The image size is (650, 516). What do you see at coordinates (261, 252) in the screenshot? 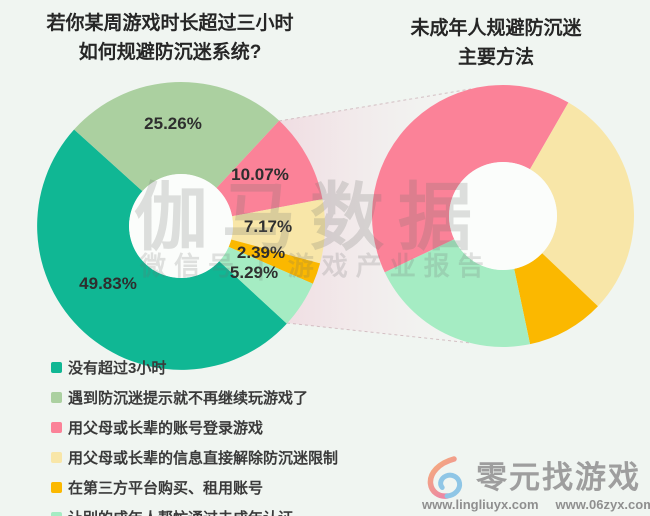
I see `donut-0-slice-label-4: 2.39%` at bounding box center [261, 252].